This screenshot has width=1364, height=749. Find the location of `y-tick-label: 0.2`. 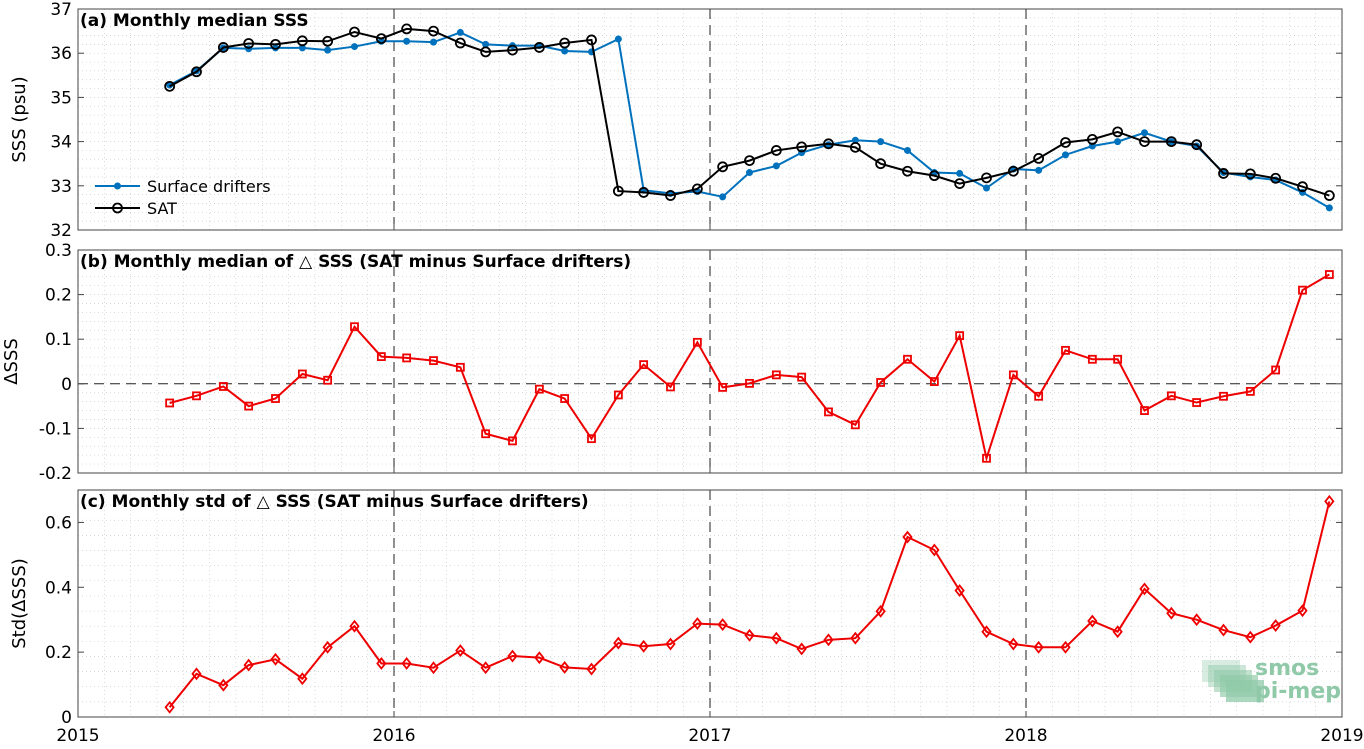

y-tick-label: 0.2 is located at coordinates (58, 296).